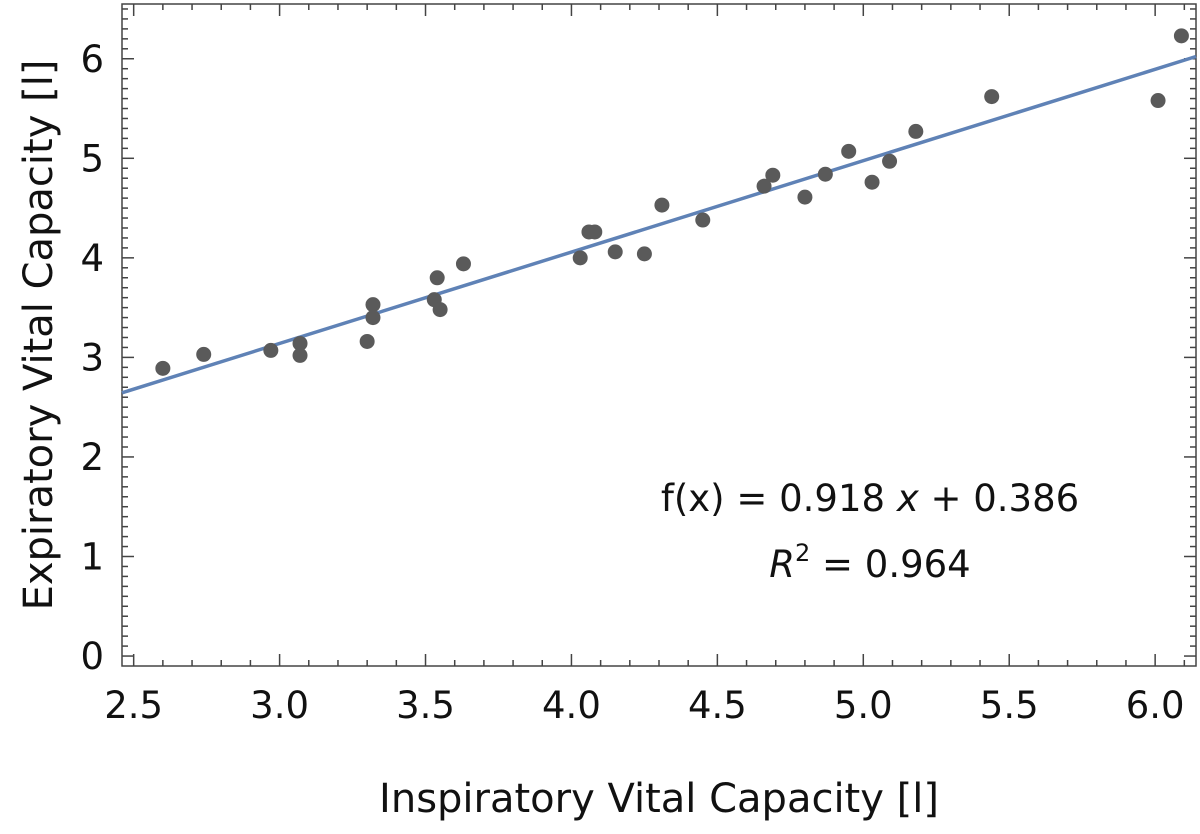 The width and height of the screenshot is (1200, 834). I want to click on y-tick-label: 0, so click(92, 656).